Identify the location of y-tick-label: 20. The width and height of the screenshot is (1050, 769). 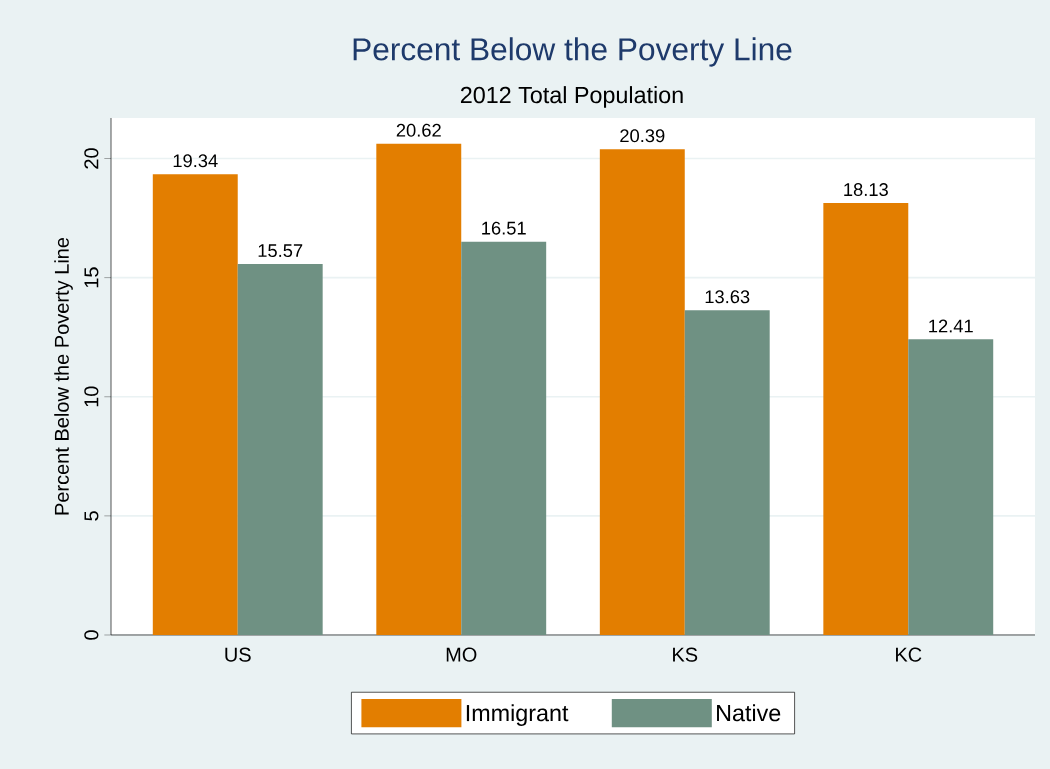
(91, 158).